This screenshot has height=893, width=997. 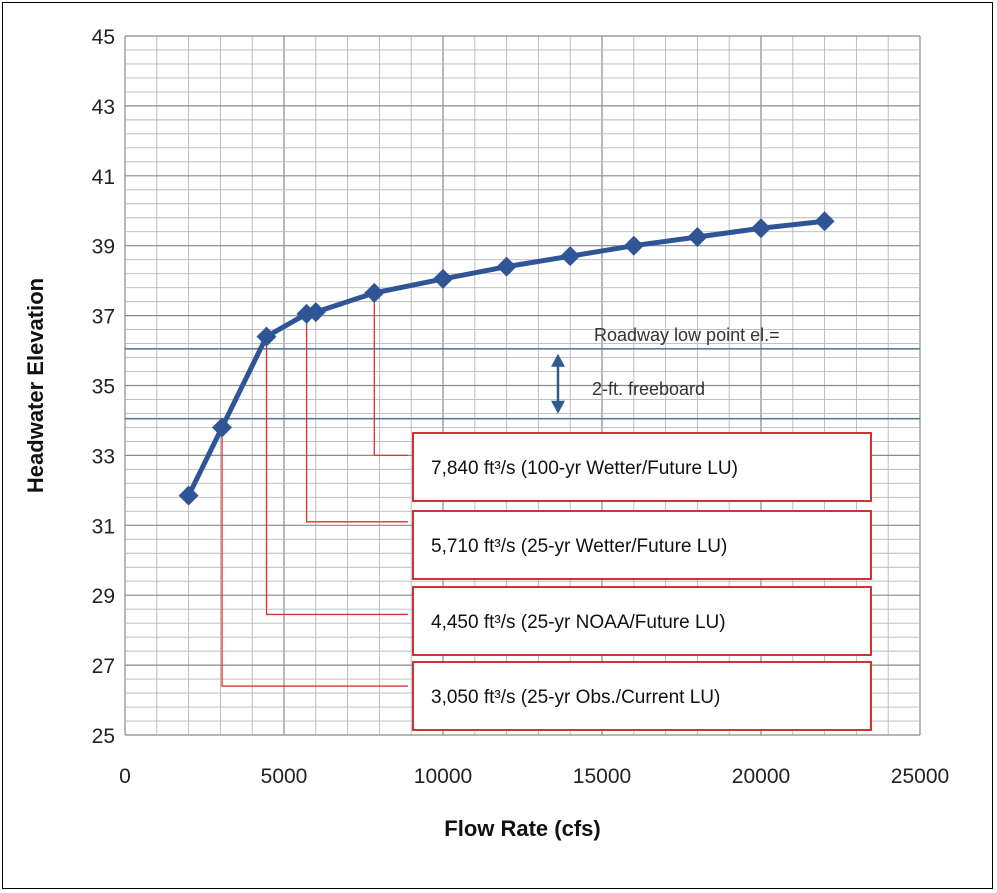 What do you see at coordinates (35, 385) in the screenshot?
I see `y-axis-title: Headwater Elevation` at bounding box center [35, 385].